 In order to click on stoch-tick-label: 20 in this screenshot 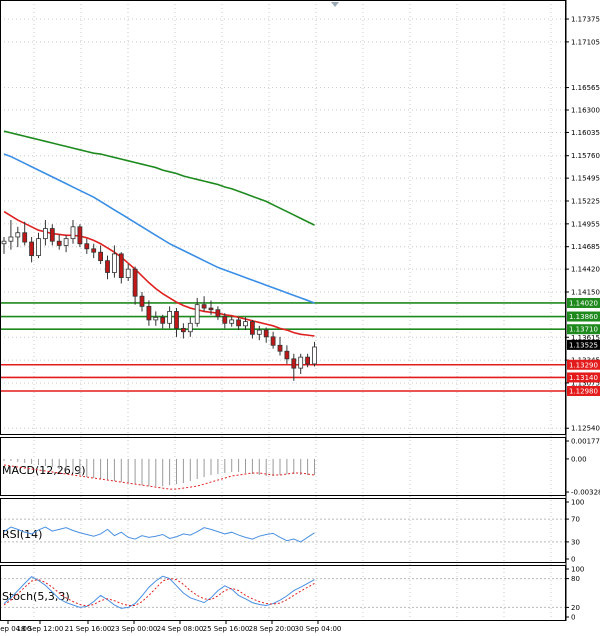, I will do `click(575, 608)`.